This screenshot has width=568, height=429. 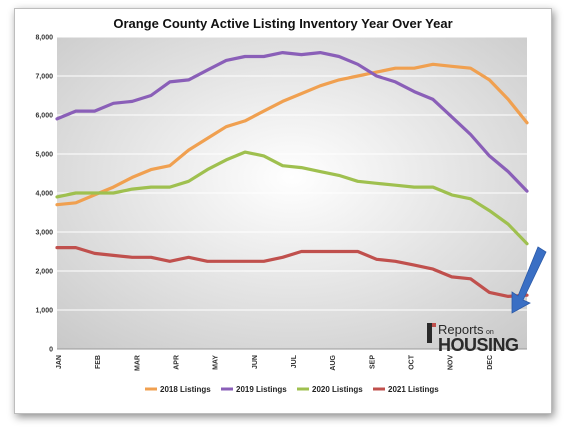 I want to click on y-tick-label: 8,000, so click(x=44, y=38).